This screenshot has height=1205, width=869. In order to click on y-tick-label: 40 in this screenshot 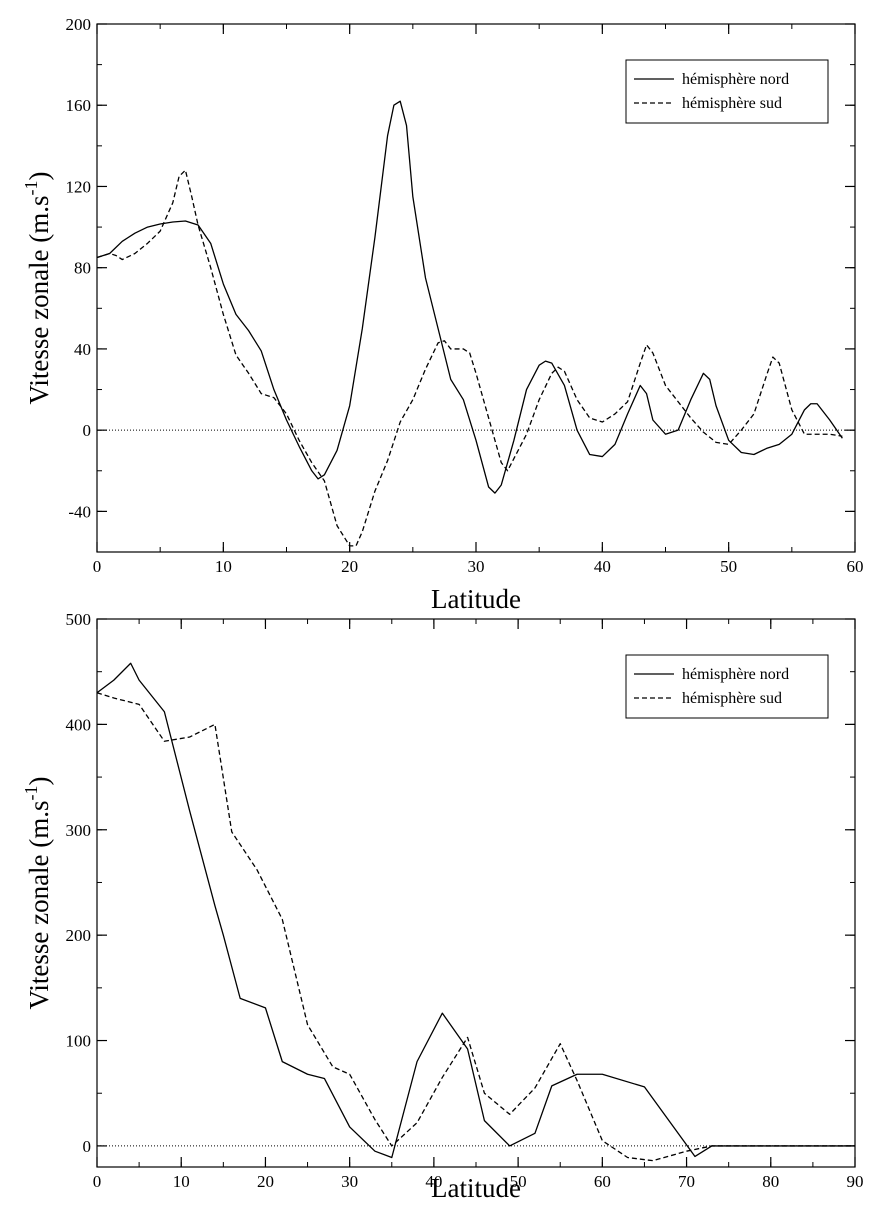, I will do `click(82, 349)`.